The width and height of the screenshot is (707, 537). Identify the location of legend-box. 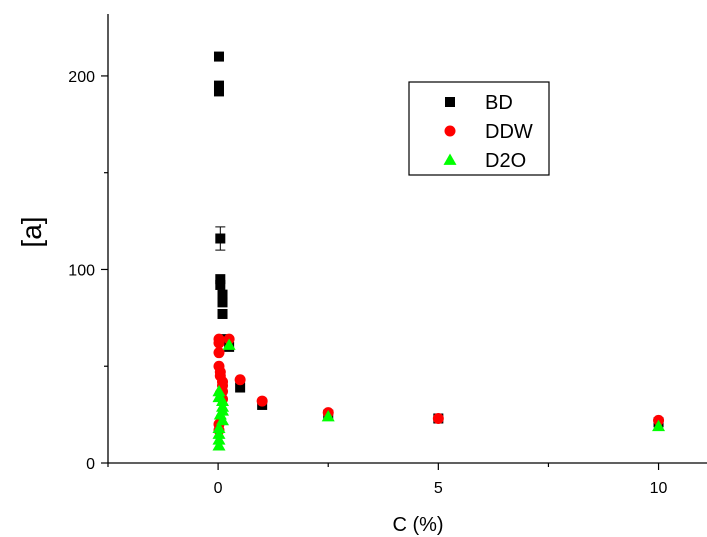
(479, 128).